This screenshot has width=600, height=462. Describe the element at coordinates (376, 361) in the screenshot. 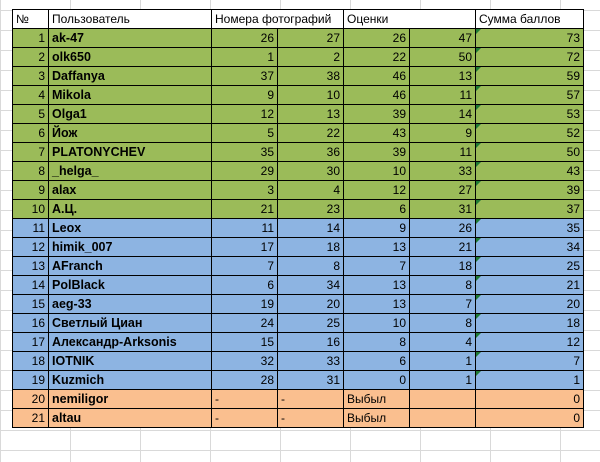

I see `cell-score-1: 6` at that location.